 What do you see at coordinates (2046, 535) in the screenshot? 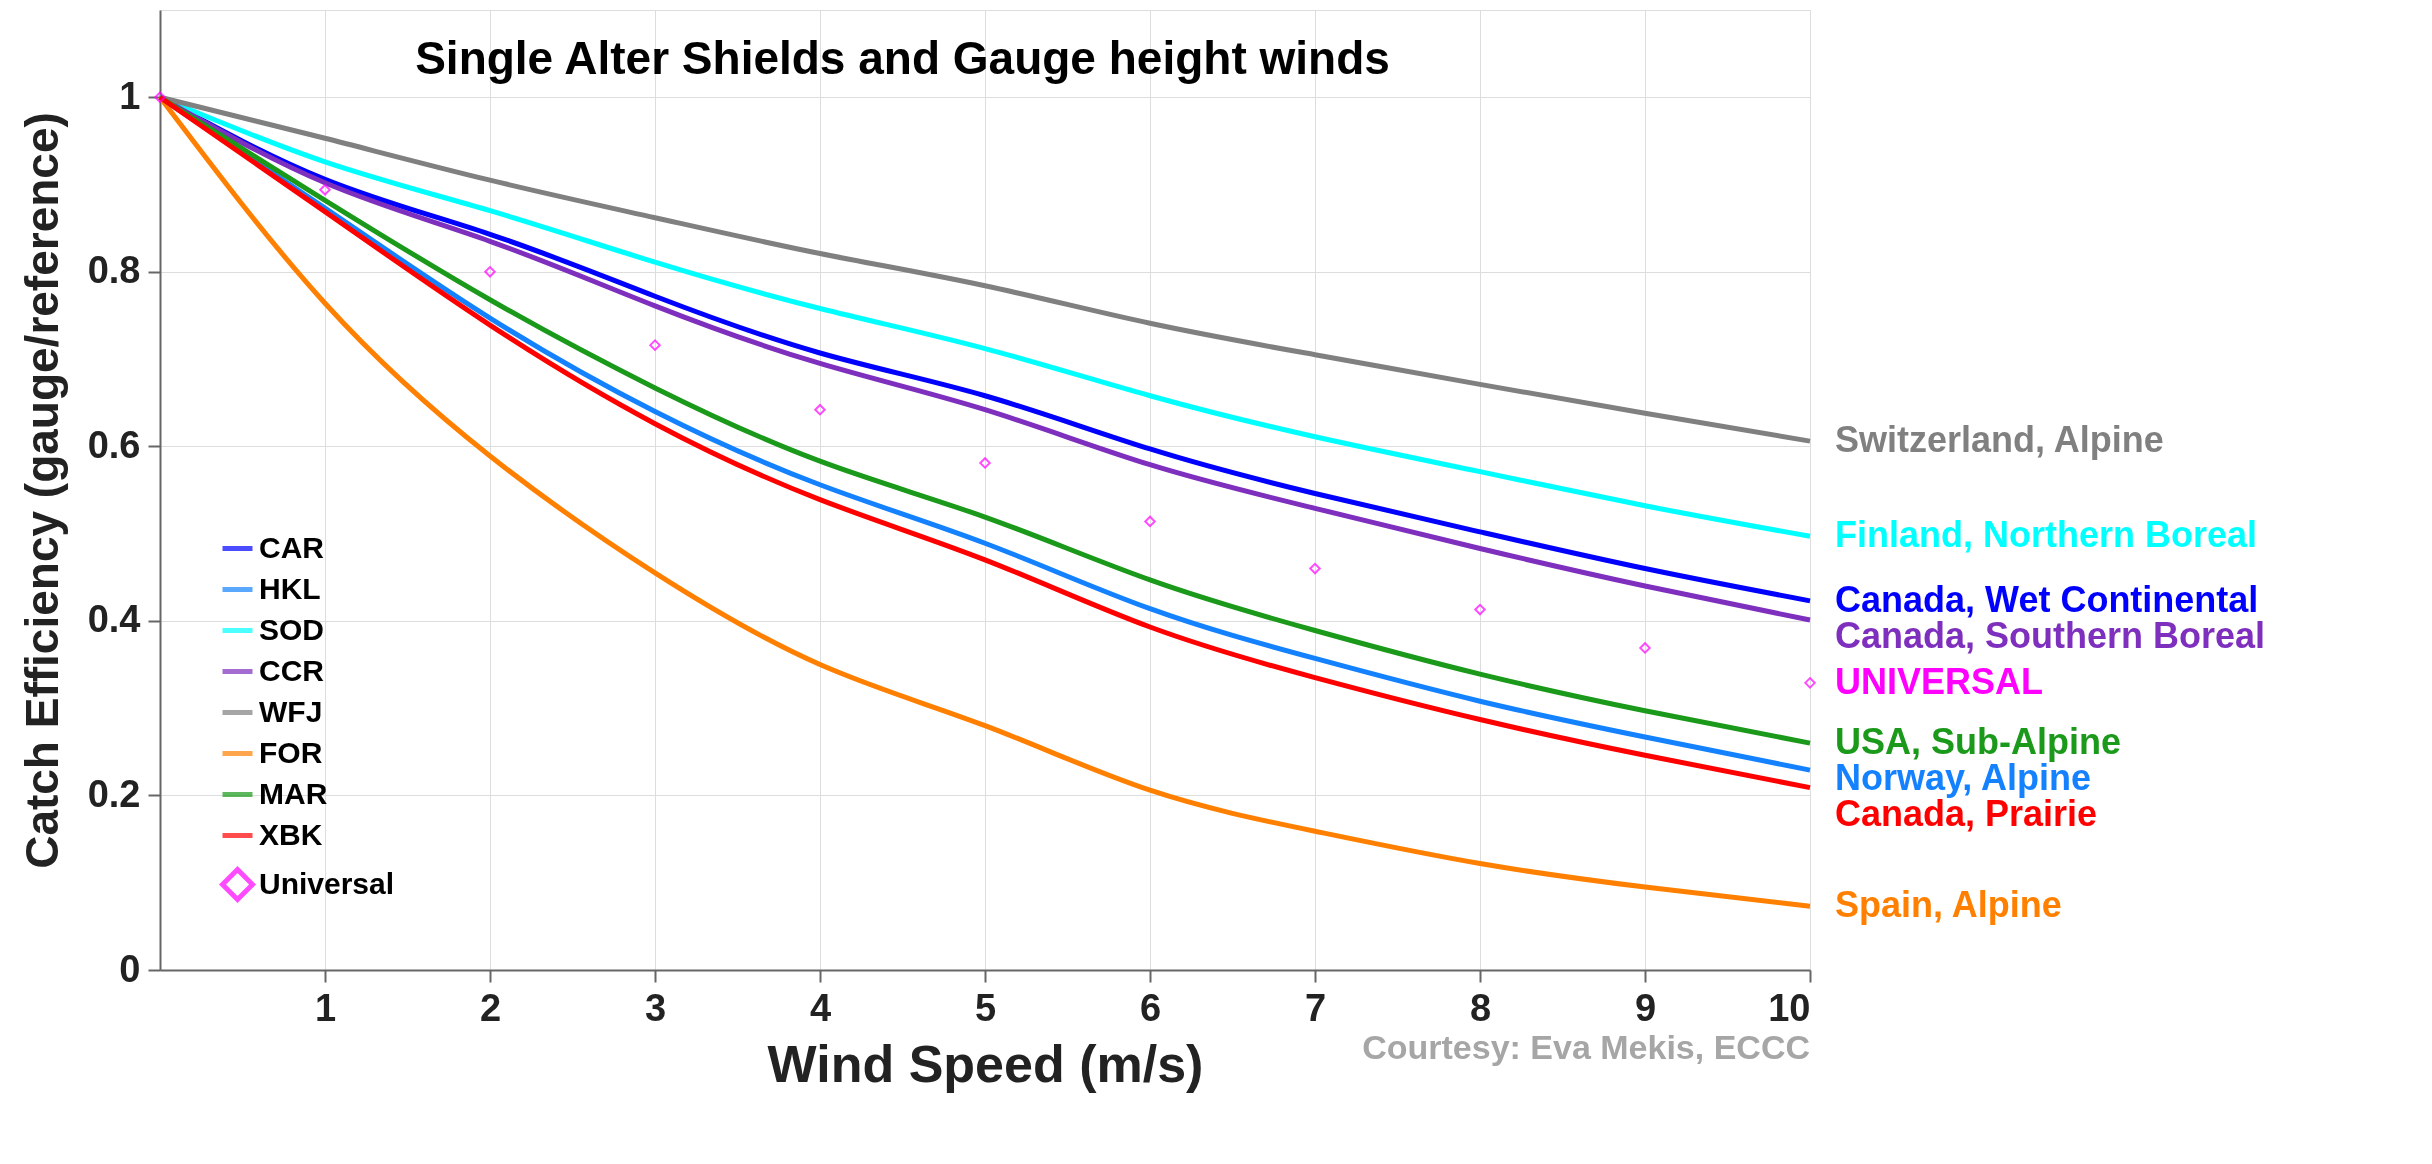
I see `text: Finland, Northern Boreal` at bounding box center [2046, 535].